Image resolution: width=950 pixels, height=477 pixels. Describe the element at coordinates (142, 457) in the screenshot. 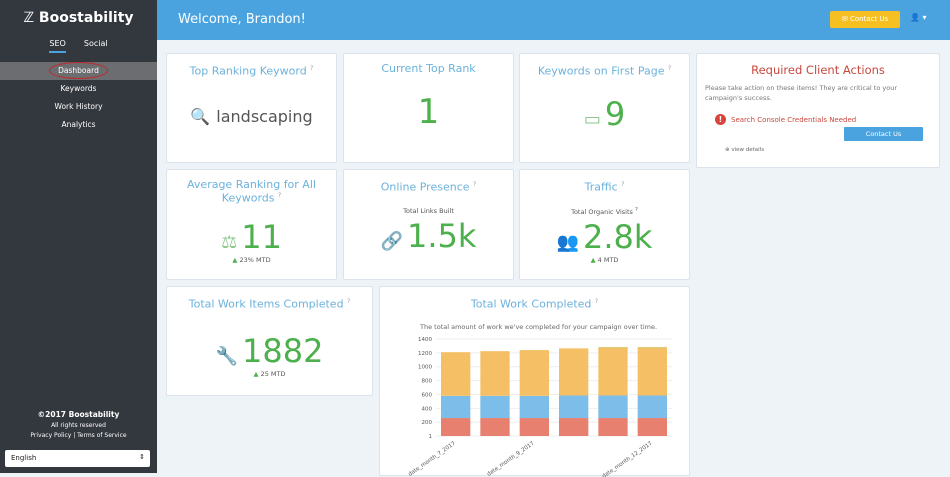

I see `updown-icon: ⇕` at that location.